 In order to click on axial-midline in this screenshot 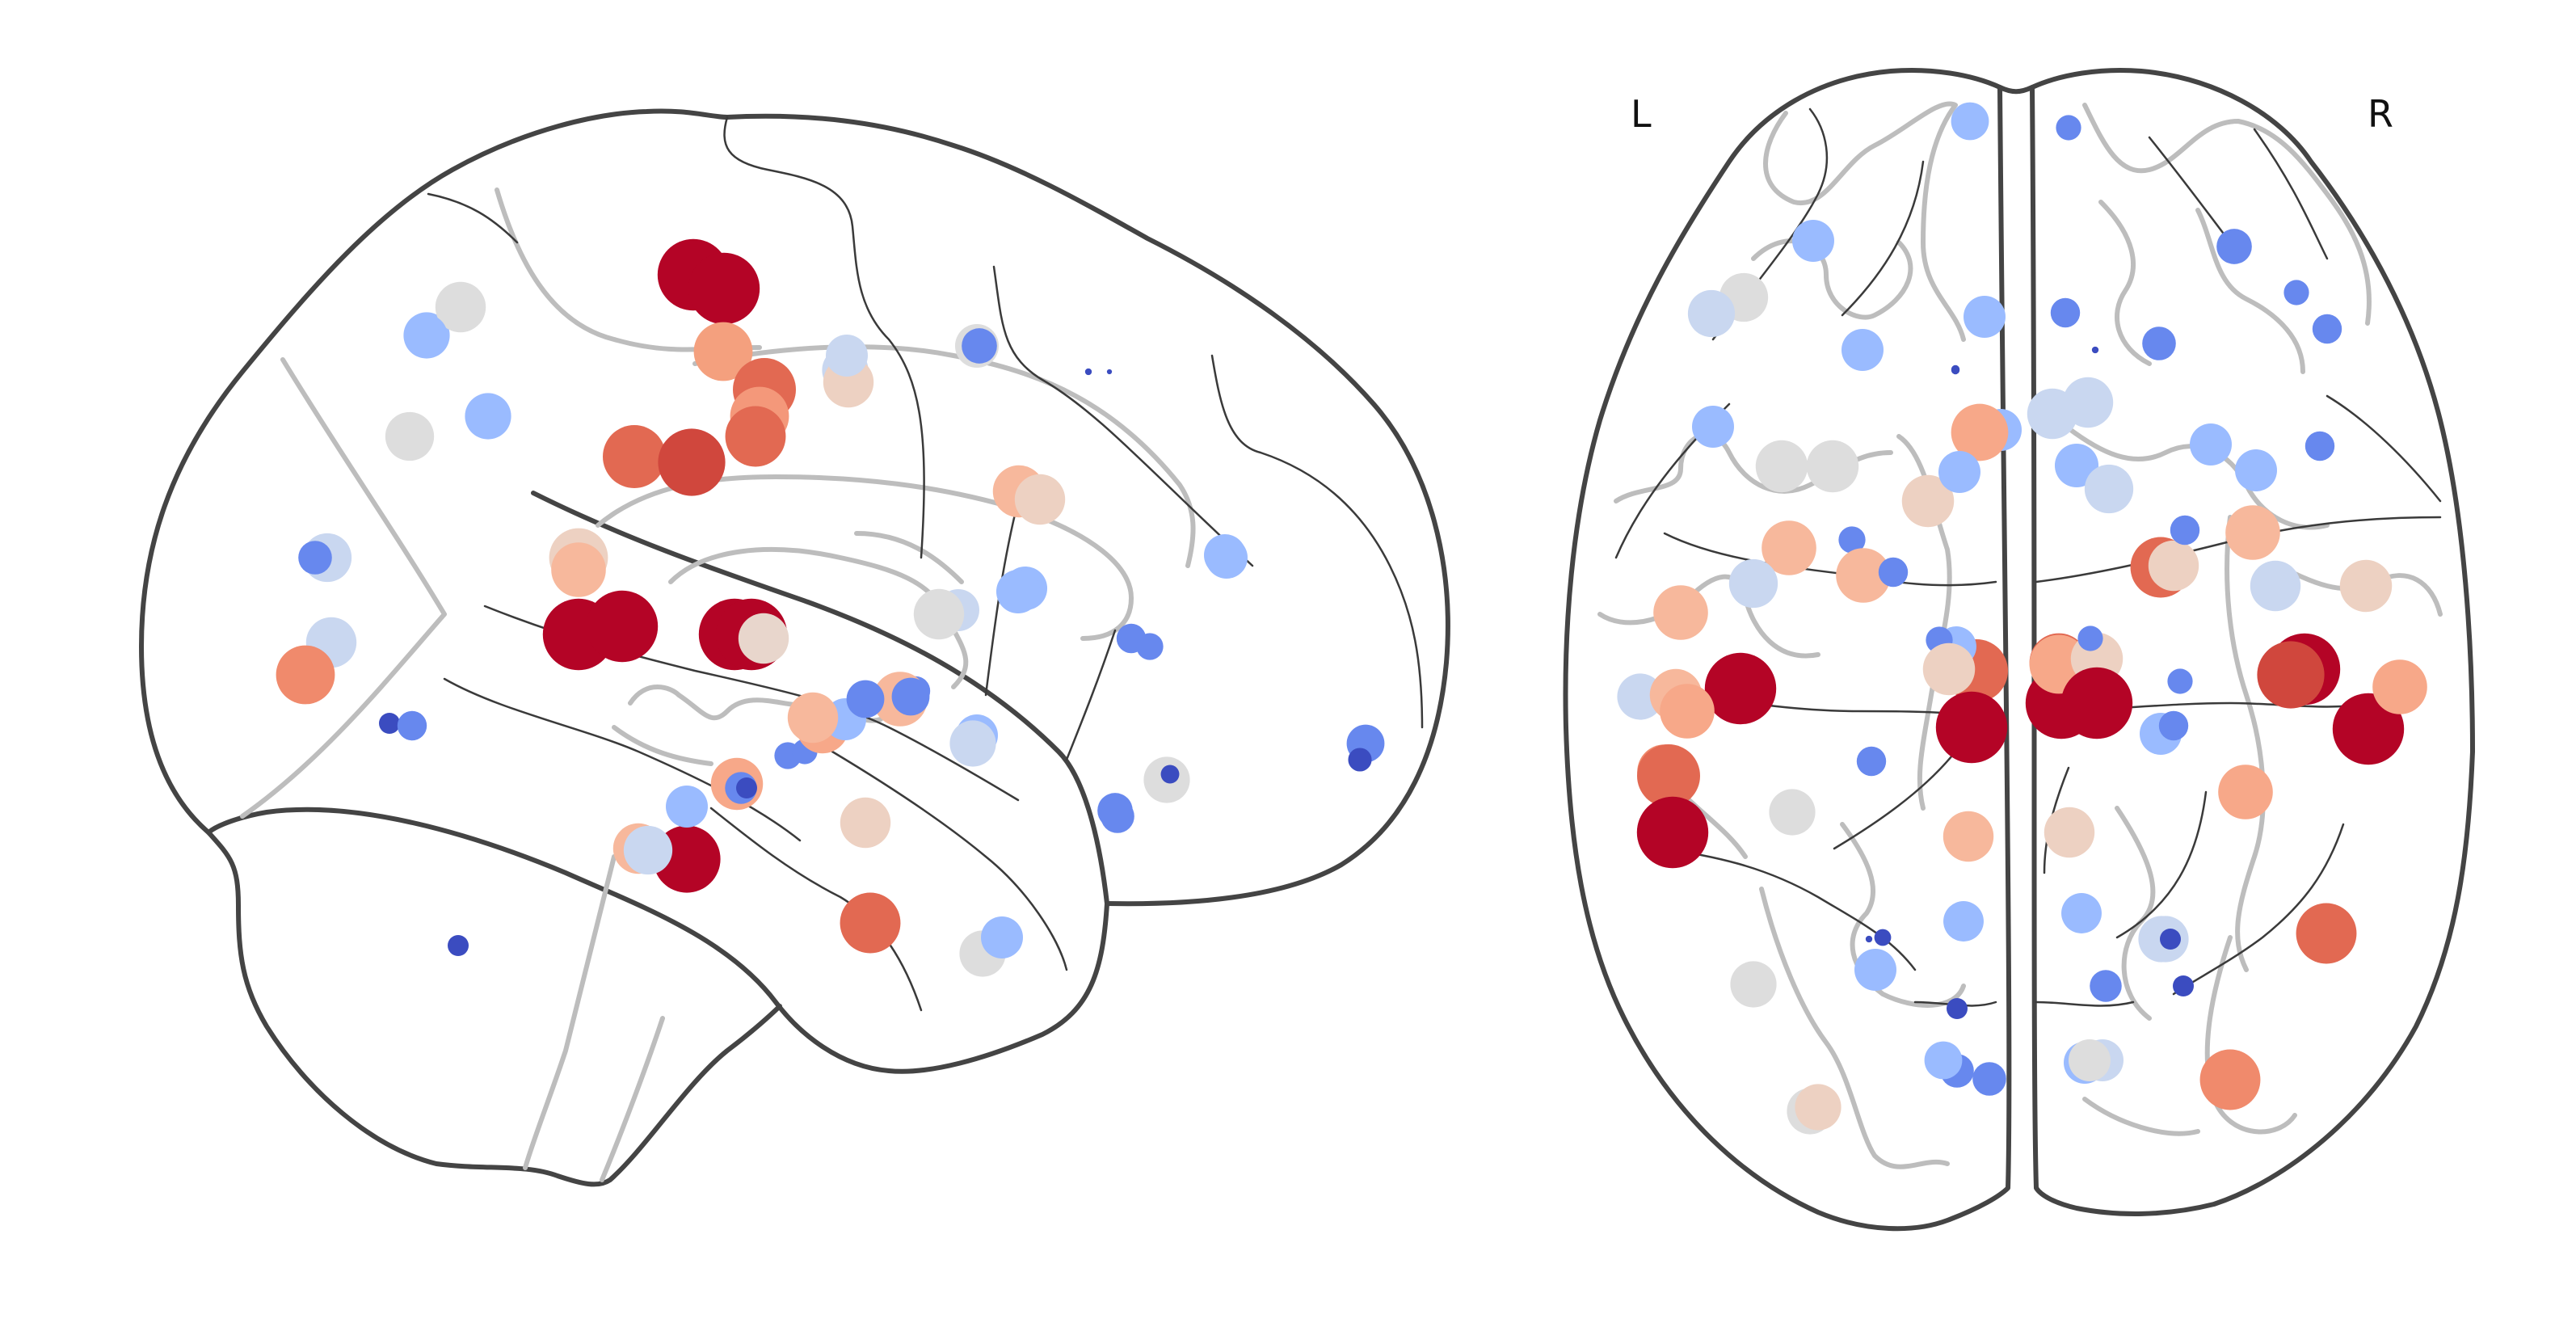, I will do `click(2016, 90)`.